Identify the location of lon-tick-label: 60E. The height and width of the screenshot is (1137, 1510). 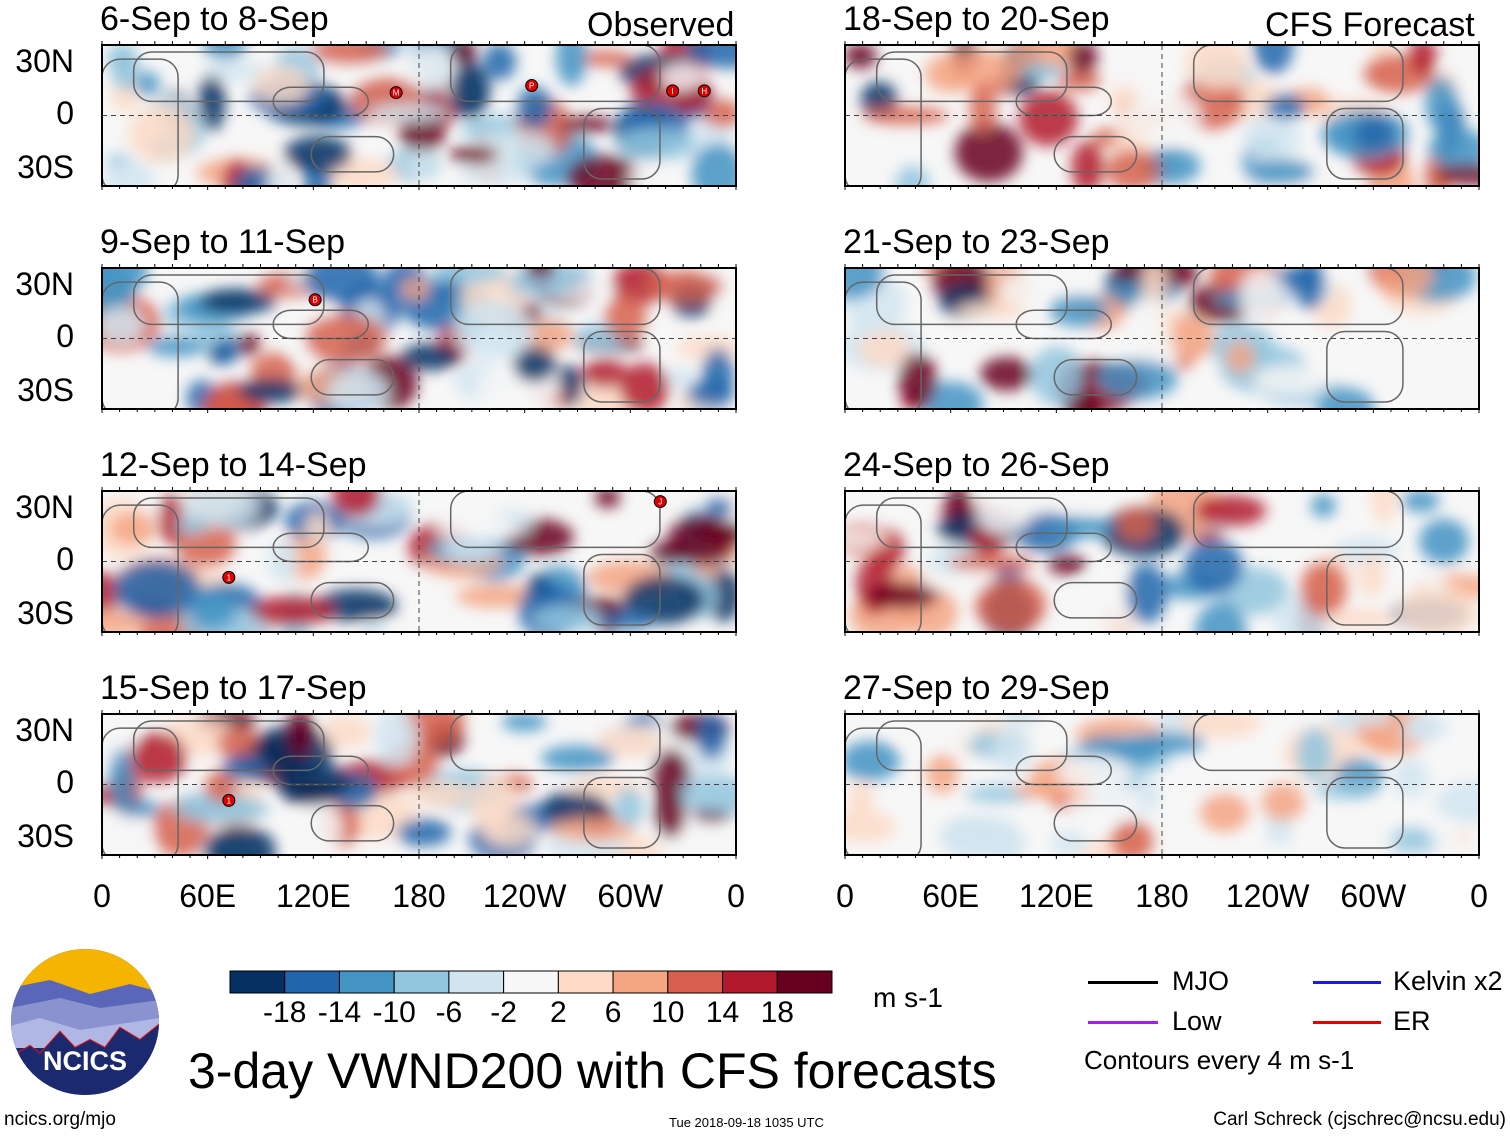
(208, 896).